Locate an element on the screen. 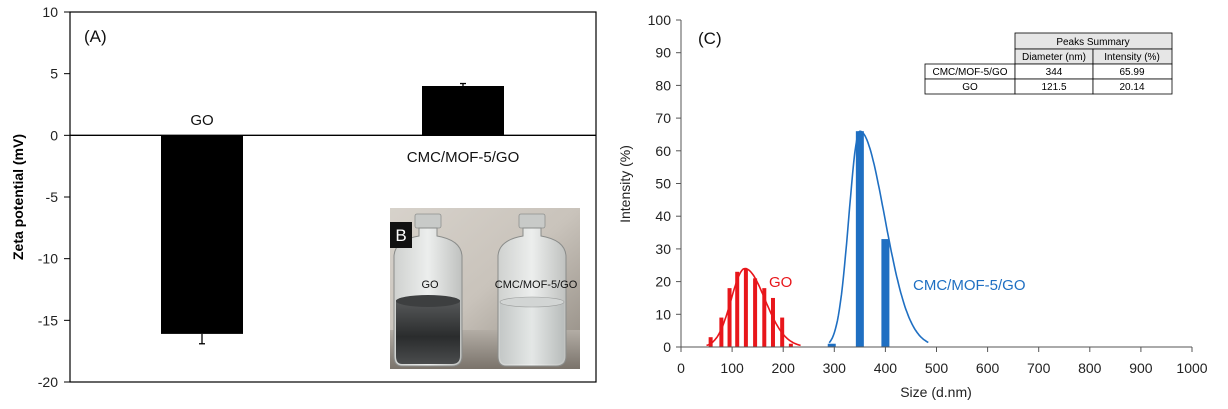  y-tick-label: 5 is located at coordinates (54, 74).